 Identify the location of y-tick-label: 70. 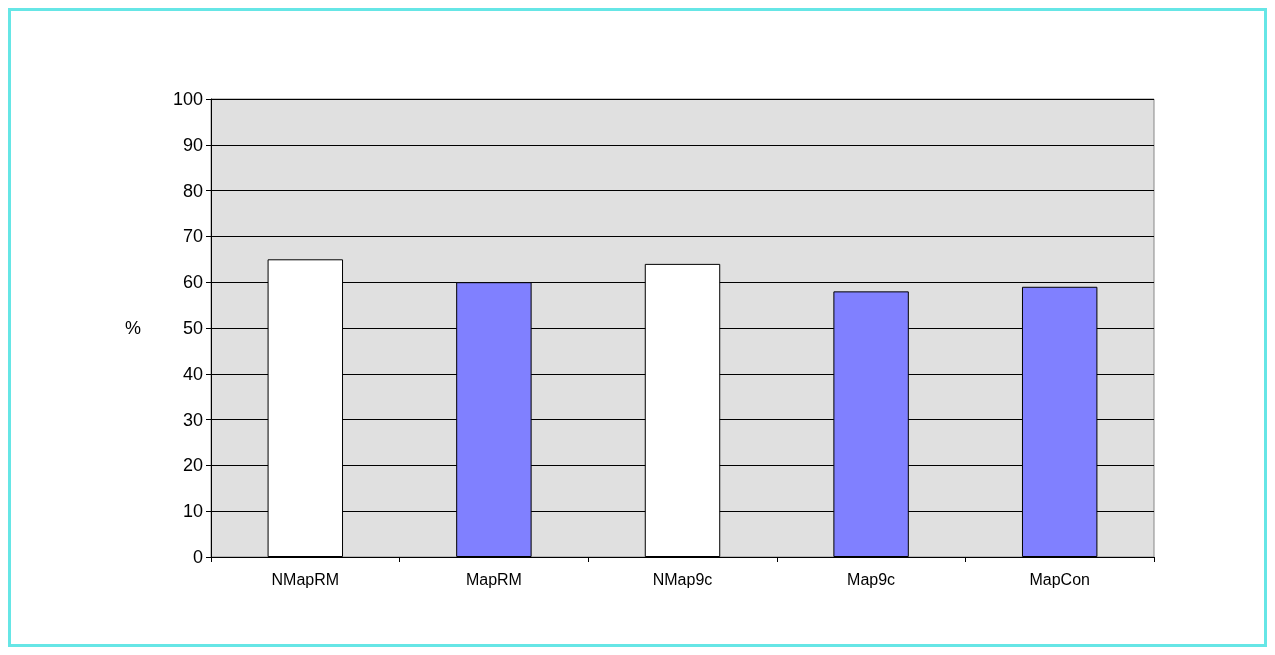
(192, 236).